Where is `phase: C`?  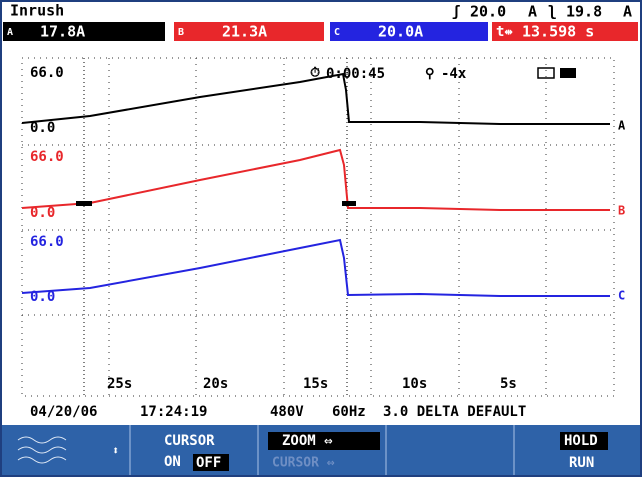 phase: C is located at coordinates (337, 32).